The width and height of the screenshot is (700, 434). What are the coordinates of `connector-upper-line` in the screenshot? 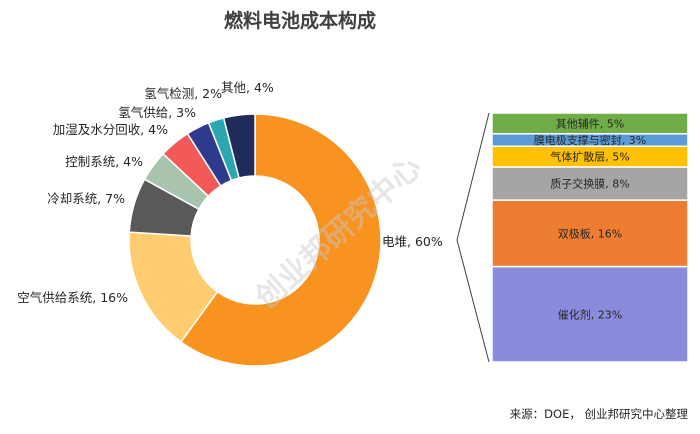 It's located at (473, 176).